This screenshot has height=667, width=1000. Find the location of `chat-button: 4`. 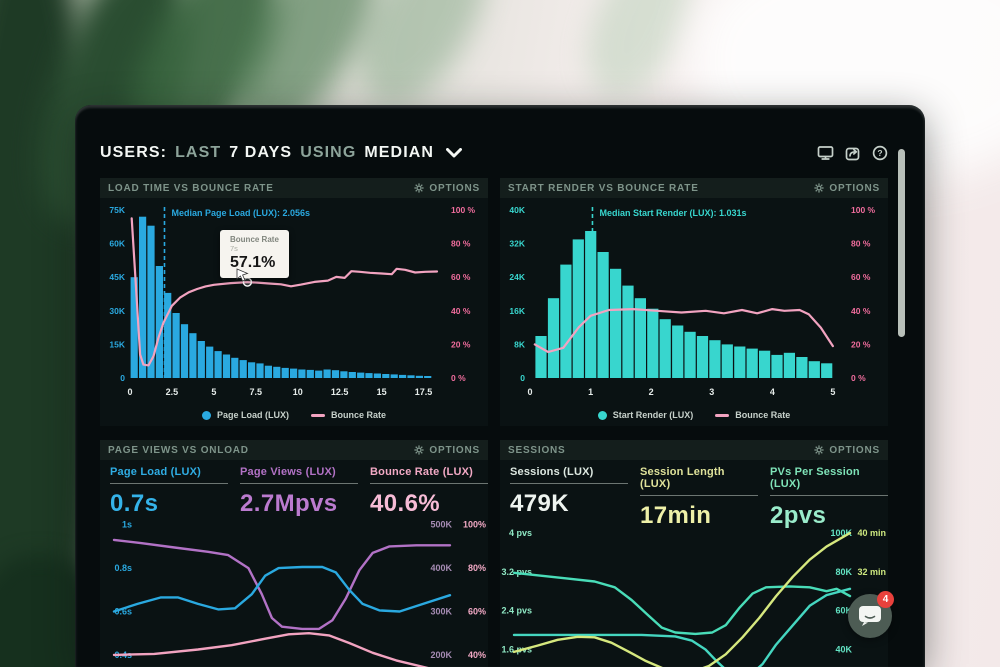

chat-button: 4 is located at coordinates (871, 614).